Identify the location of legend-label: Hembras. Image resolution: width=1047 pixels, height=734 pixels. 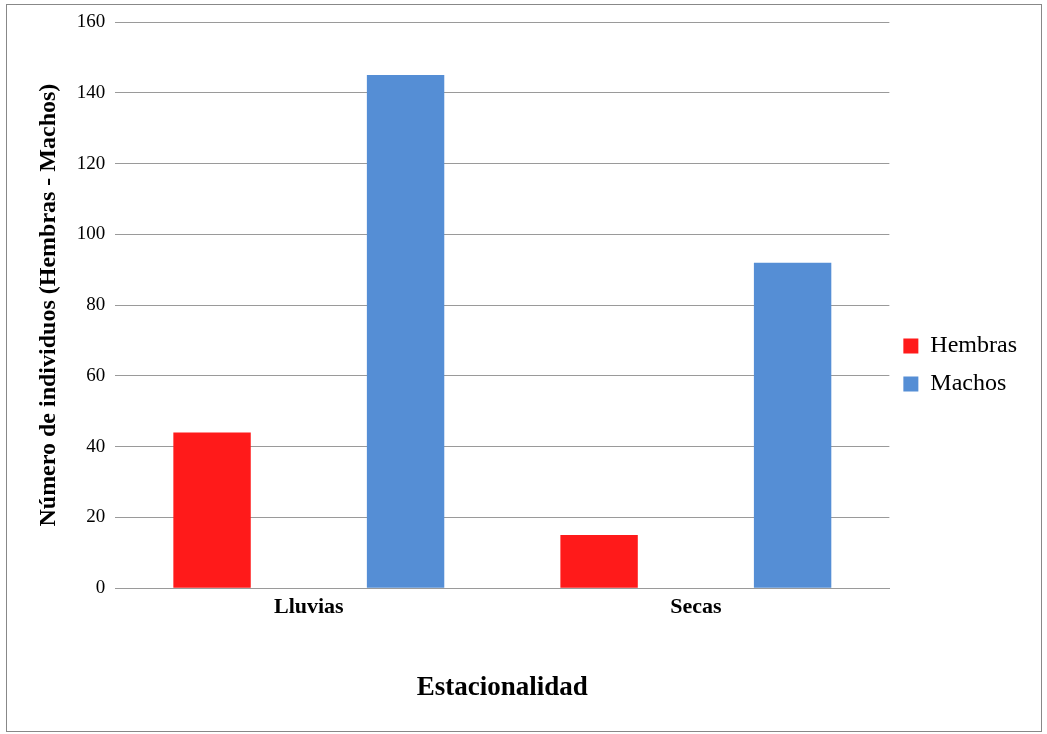
(973, 344).